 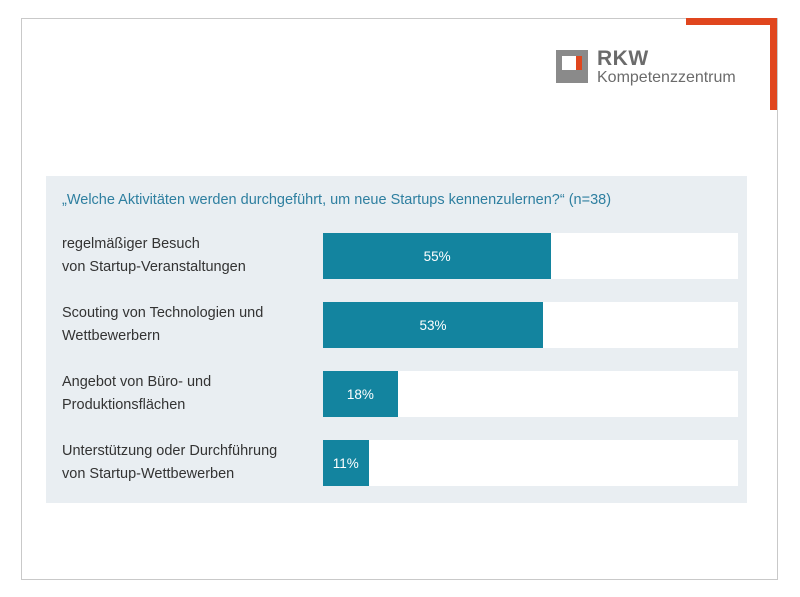 I want to click on category-label-line: von Startup-Veranstaltungen, so click(x=154, y=267).